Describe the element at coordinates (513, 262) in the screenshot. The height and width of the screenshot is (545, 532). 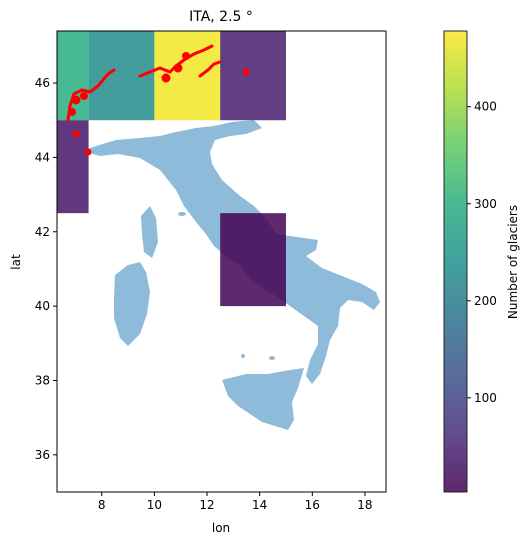
I see `colorbar-label: Number of glaciers` at that location.